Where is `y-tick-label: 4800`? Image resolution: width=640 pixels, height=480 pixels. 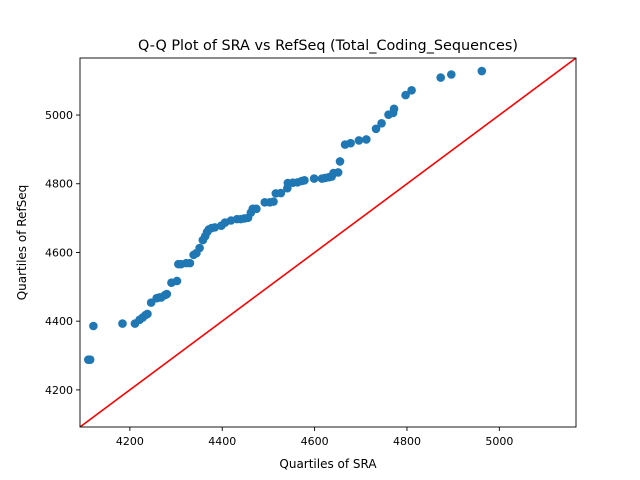 y-tick-label: 4800 is located at coordinates (59, 184).